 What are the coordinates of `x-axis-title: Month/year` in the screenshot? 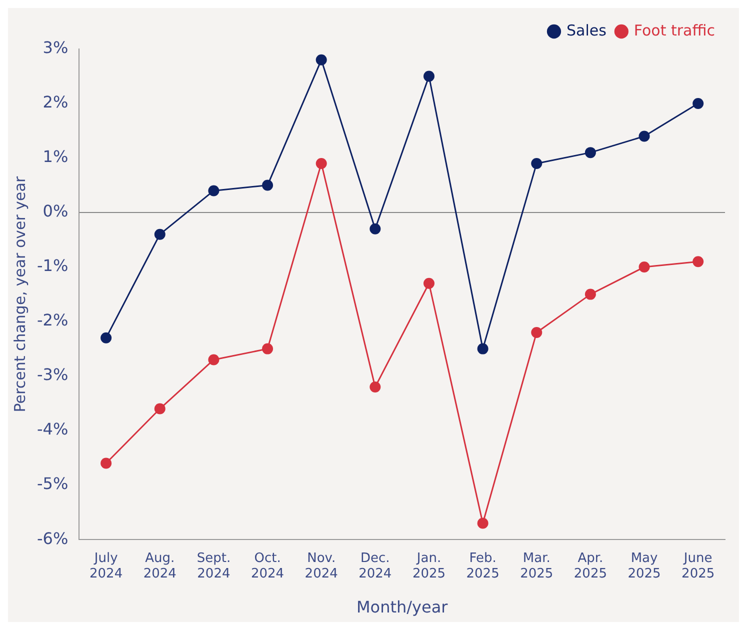 It's located at (402, 607).